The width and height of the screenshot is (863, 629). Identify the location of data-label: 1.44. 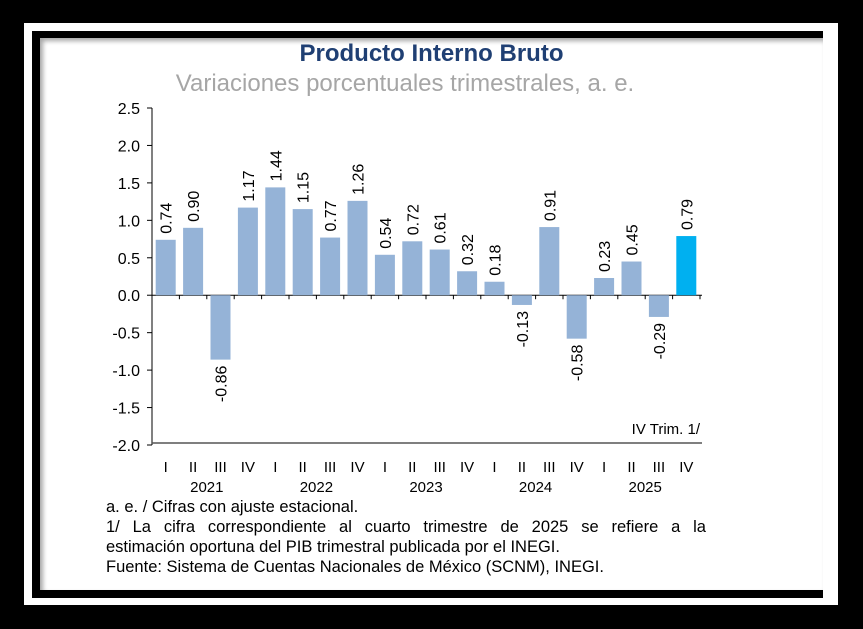
(276, 165).